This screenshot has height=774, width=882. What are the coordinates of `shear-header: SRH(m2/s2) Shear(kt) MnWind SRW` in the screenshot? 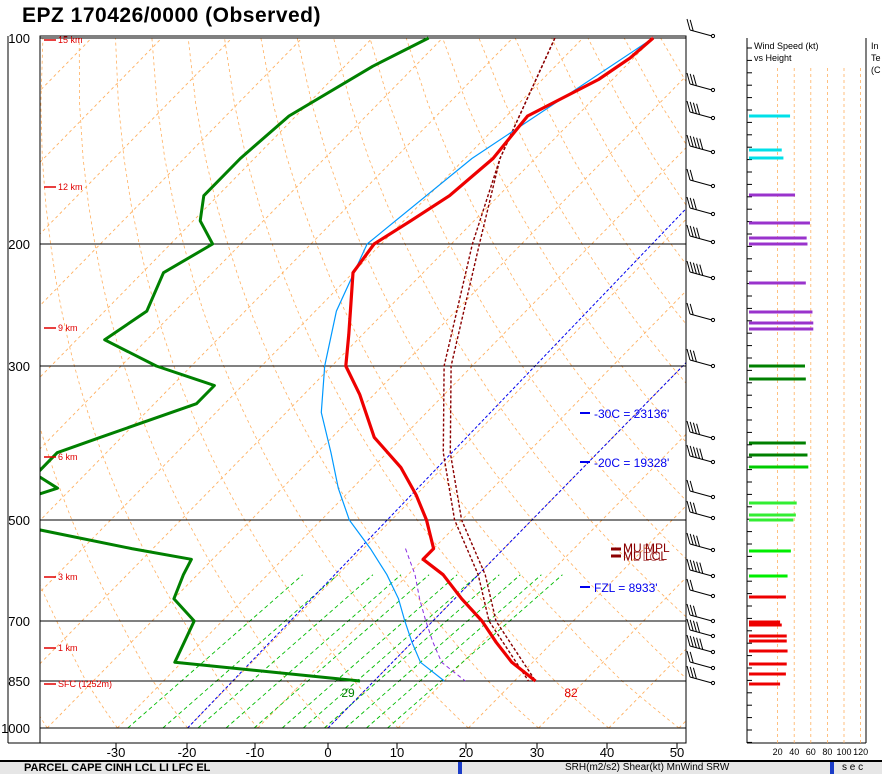 It's located at (647, 767).